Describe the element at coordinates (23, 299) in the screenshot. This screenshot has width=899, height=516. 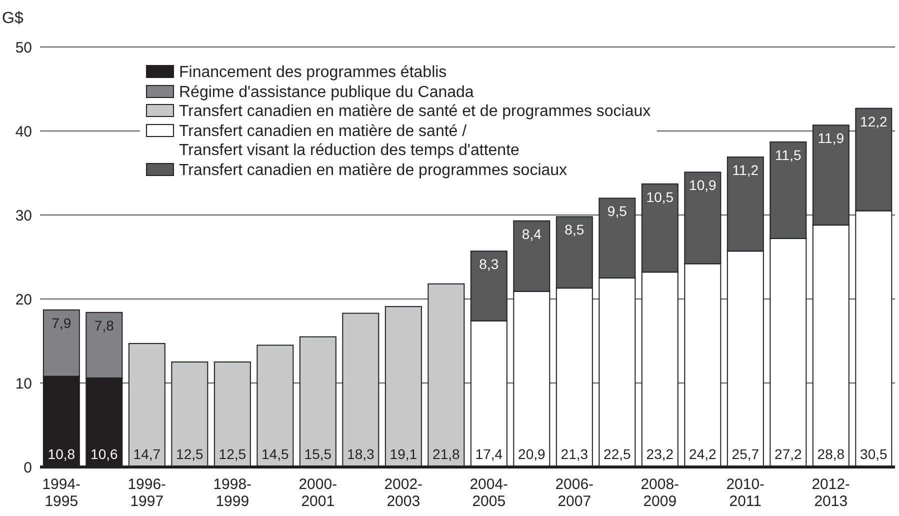
I see `y-tick-label: 20` at that location.